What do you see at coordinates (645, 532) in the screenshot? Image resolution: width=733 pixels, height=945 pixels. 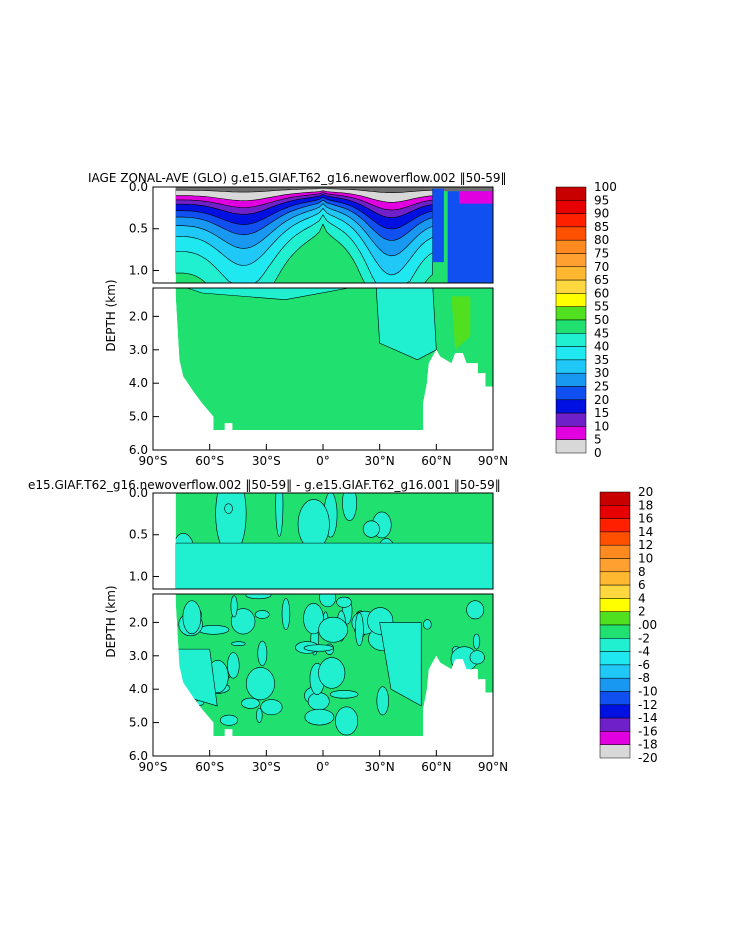 I see `colorbar-label: 14` at bounding box center [645, 532].